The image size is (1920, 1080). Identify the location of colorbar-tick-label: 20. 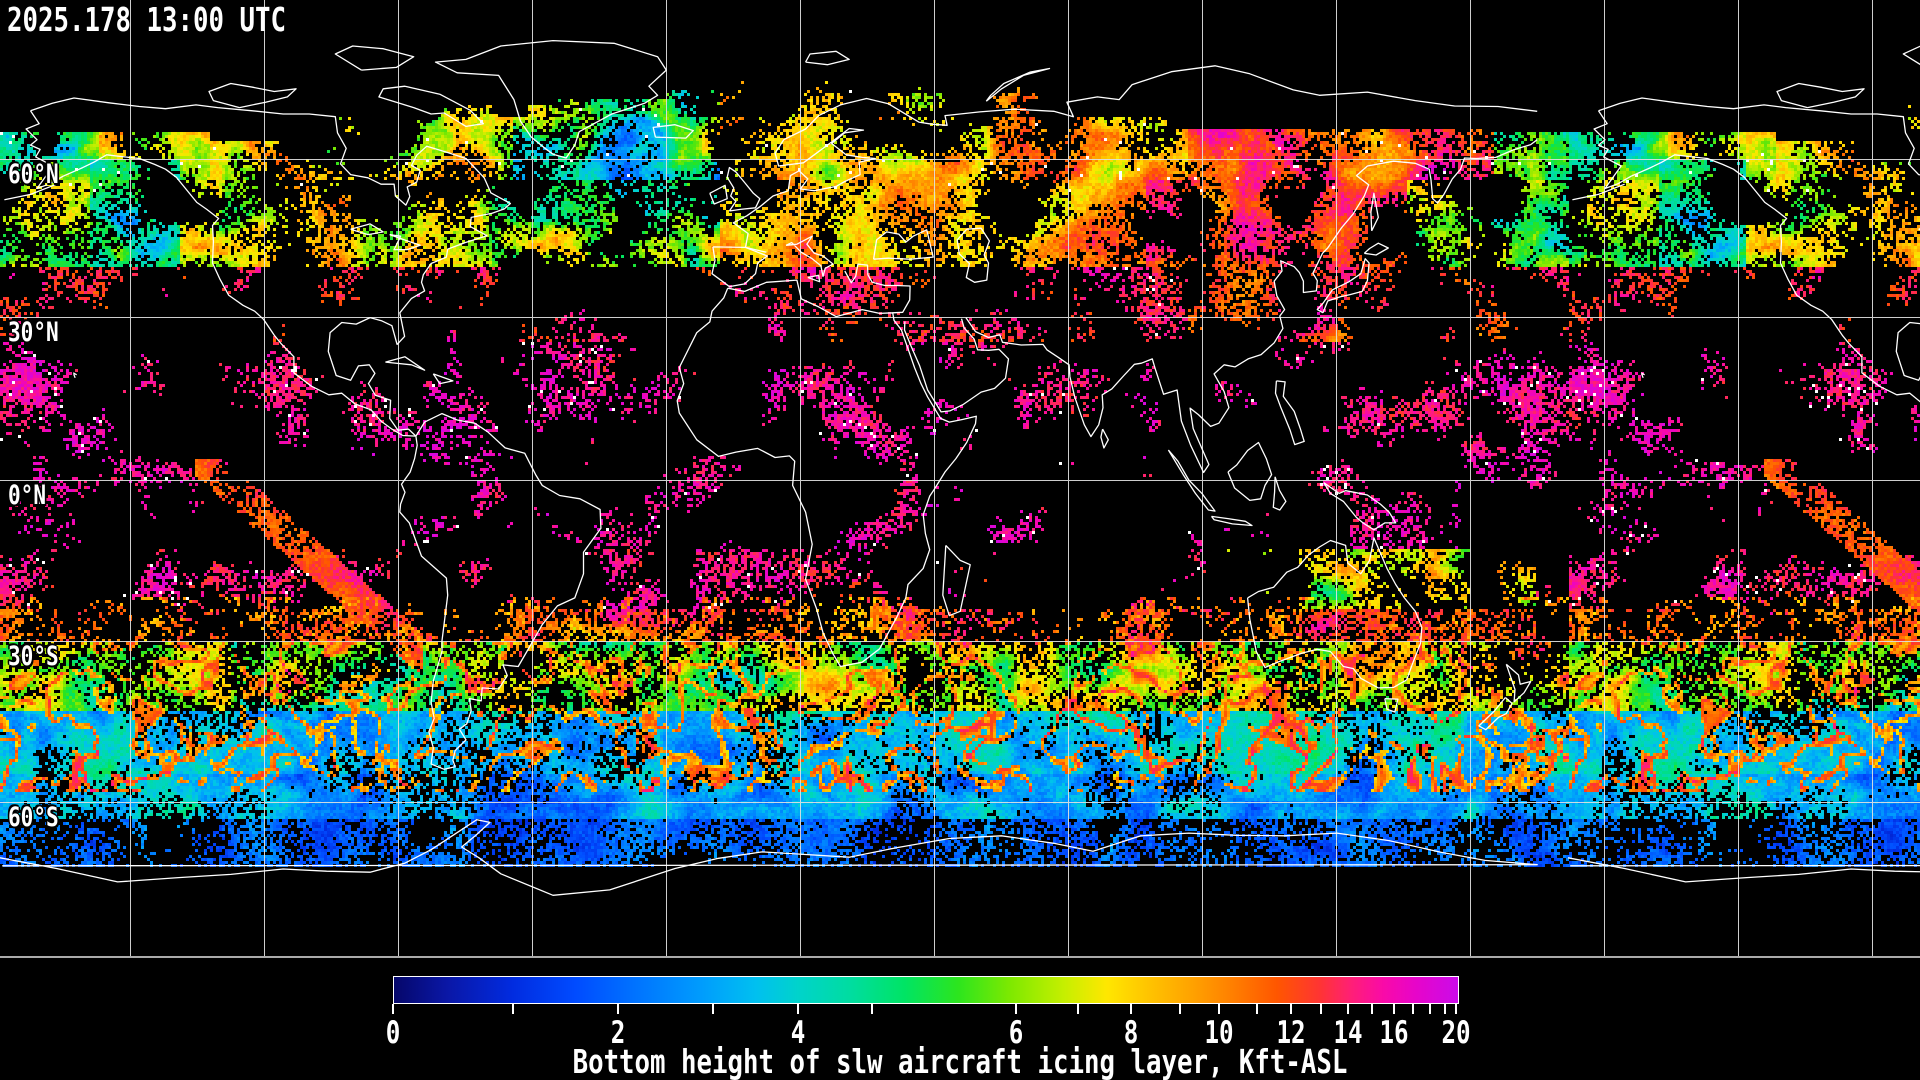
(1456, 1033).